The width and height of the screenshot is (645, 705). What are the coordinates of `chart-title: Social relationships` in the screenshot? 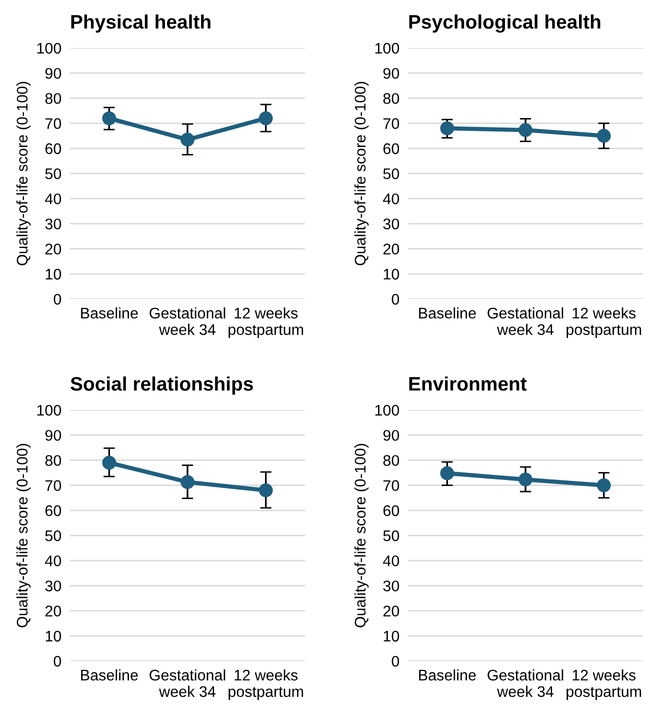 It's located at (161, 385).